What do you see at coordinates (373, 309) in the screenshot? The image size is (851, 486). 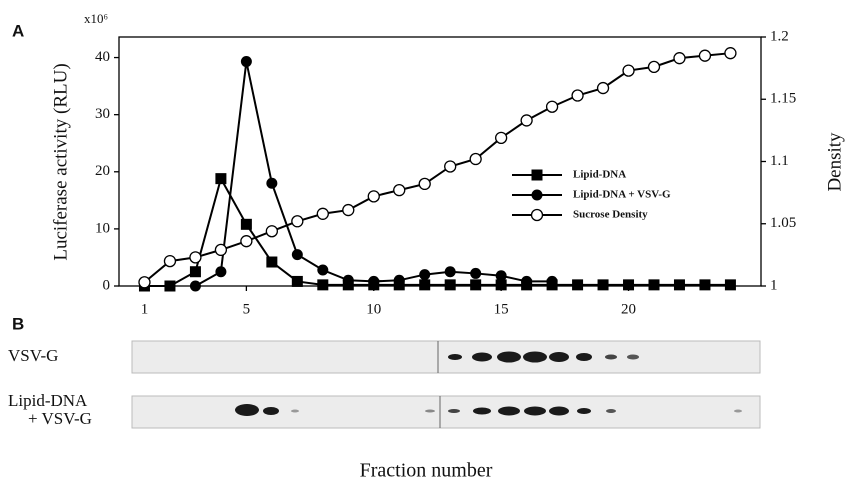 I see `x-tick-label: 10` at bounding box center [373, 309].